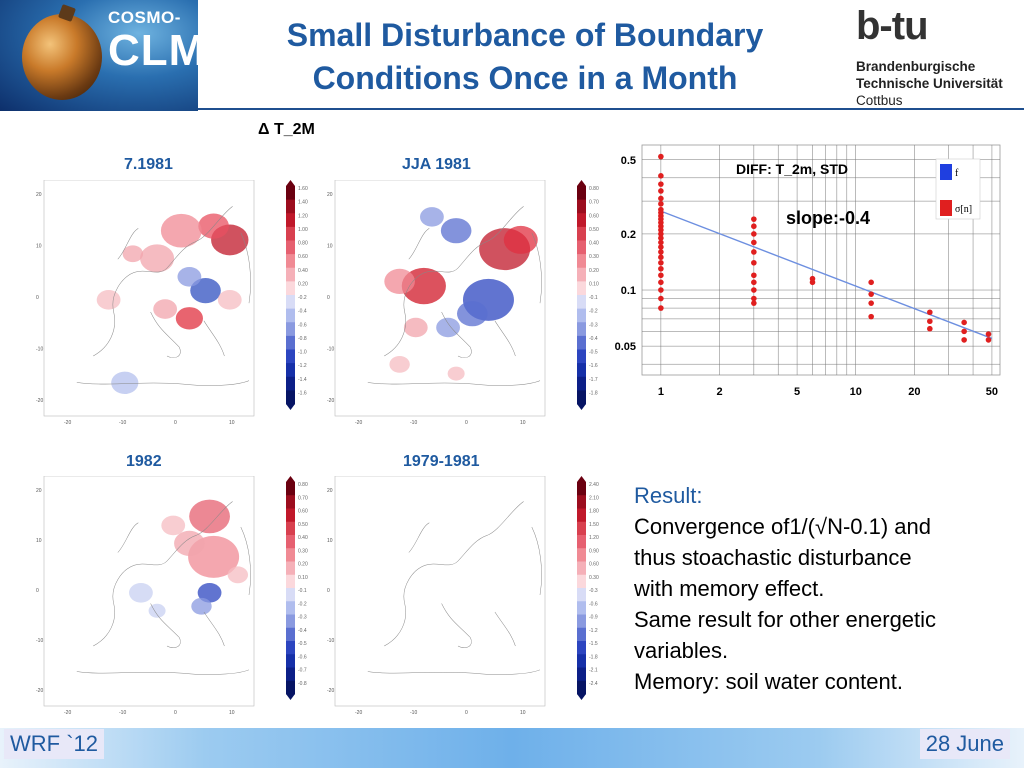 The image size is (1024, 768). I want to click on legend-label: σ[n], so click(963, 209).